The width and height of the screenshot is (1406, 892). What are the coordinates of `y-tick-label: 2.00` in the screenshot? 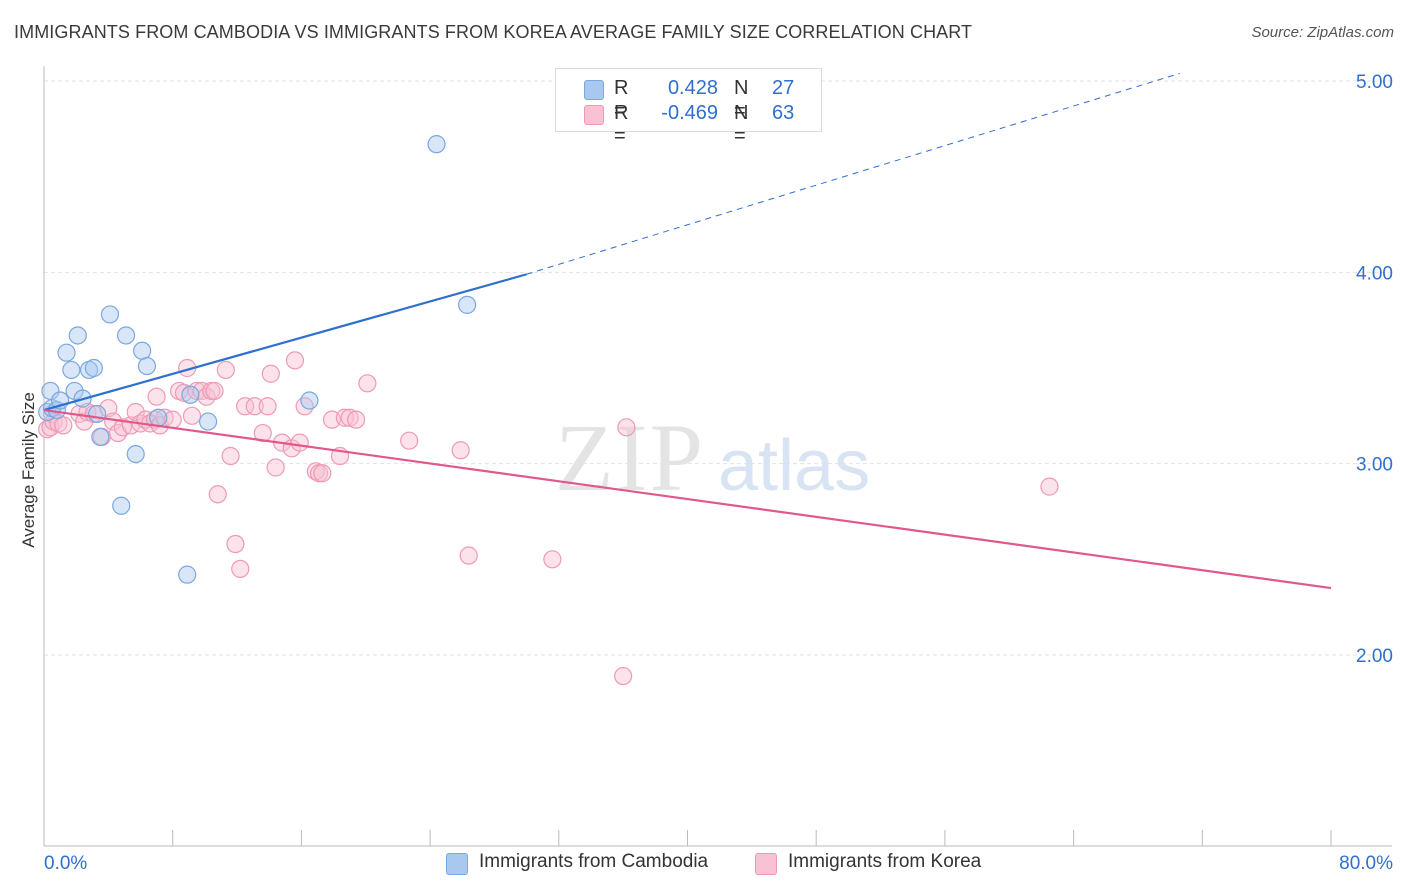 It's located at (1374, 656).